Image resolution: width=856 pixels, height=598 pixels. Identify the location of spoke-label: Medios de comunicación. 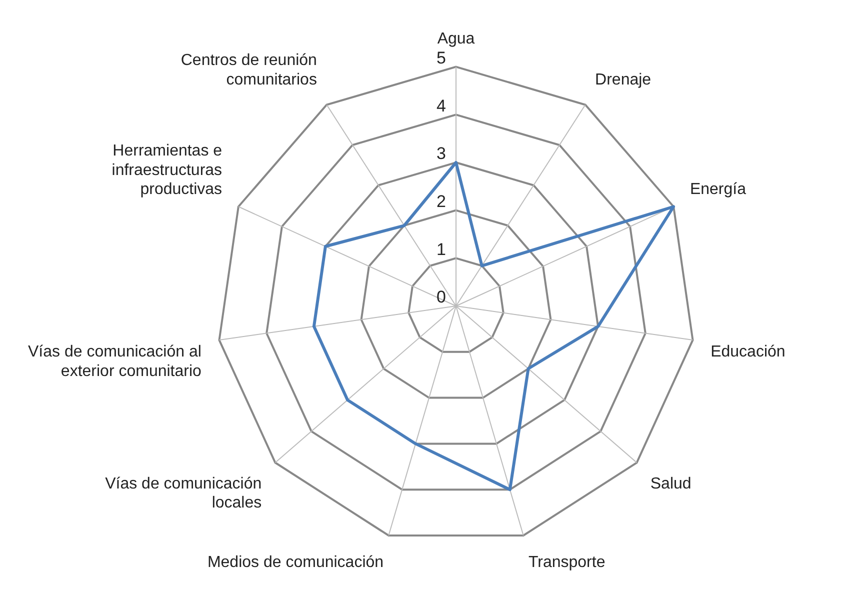
(295, 562).